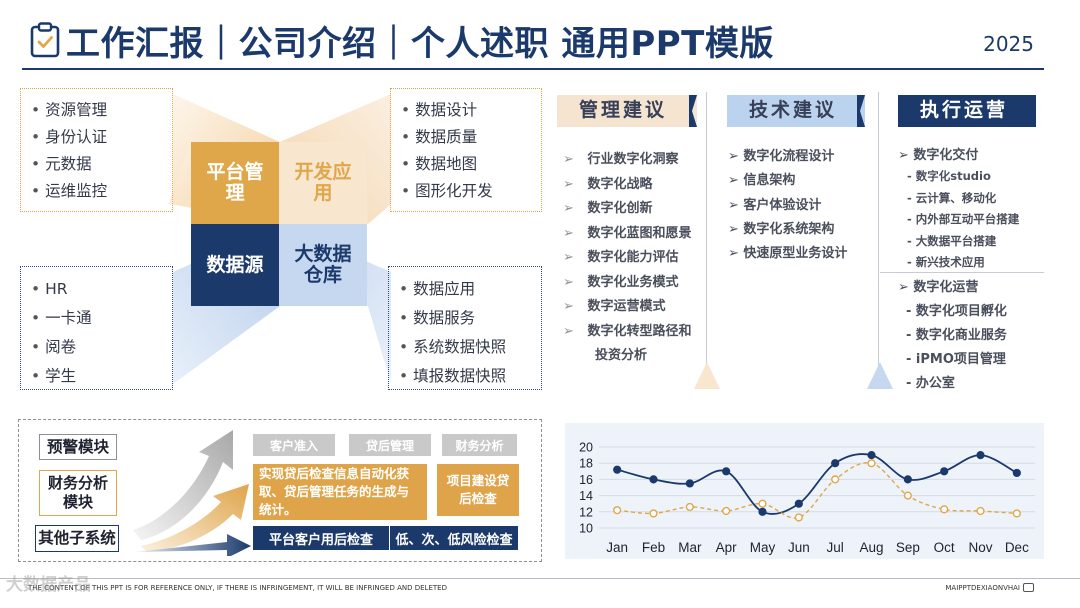 This screenshot has height=608, width=1080. What do you see at coordinates (690, 547) in the screenshot?
I see `x-tick-label: Mar` at bounding box center [690, 547].